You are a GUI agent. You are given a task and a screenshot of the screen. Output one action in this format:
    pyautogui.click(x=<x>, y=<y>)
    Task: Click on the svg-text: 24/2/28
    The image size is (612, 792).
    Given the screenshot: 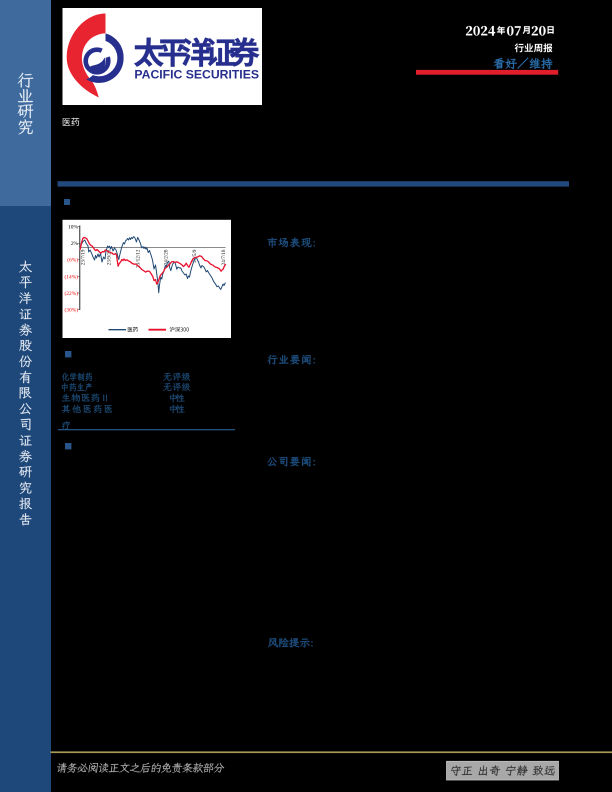 What is the action you would take?
    pyautogui.click(x=167, y=257)
    